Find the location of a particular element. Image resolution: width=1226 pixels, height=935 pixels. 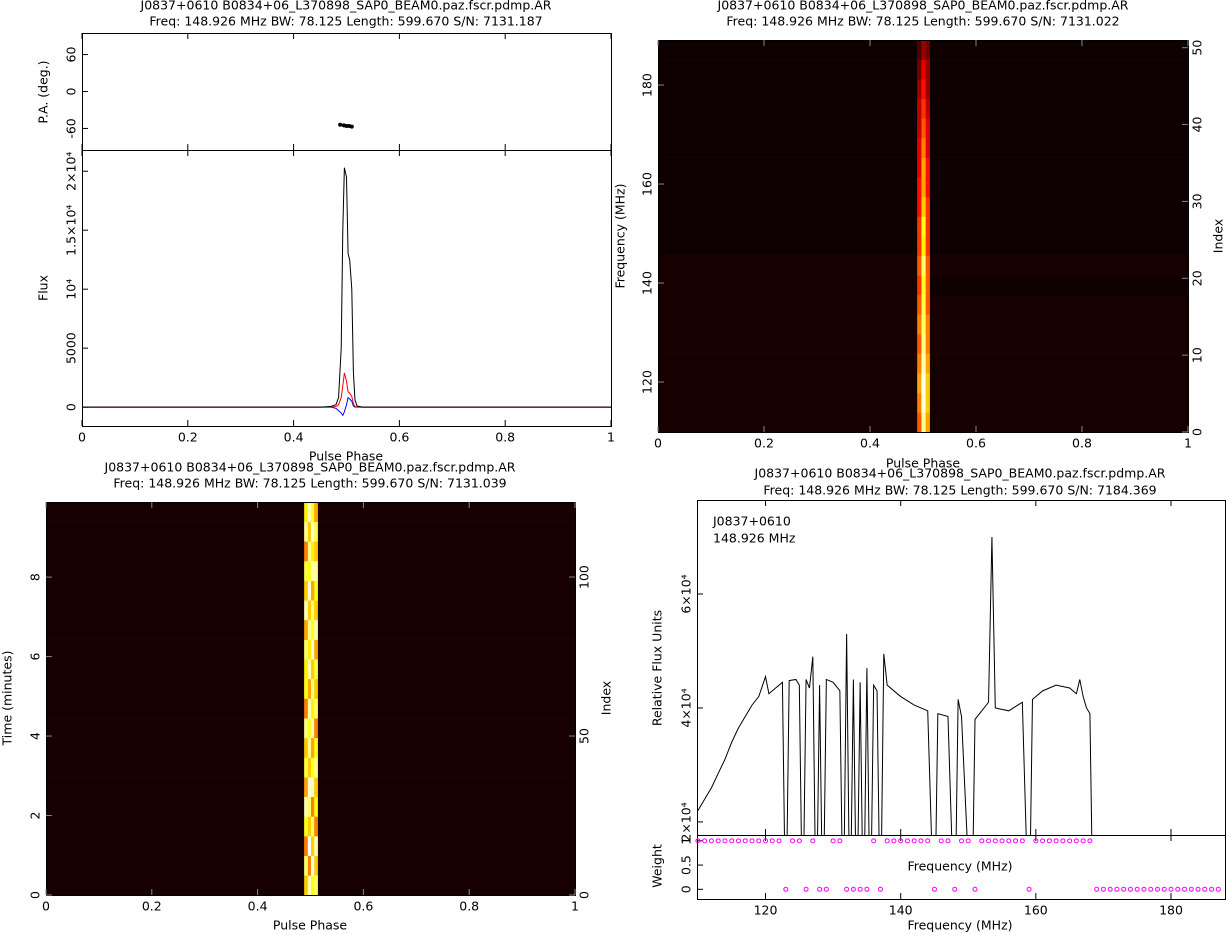

x-tick-label: 160 is located at coordinates (1036, 910).